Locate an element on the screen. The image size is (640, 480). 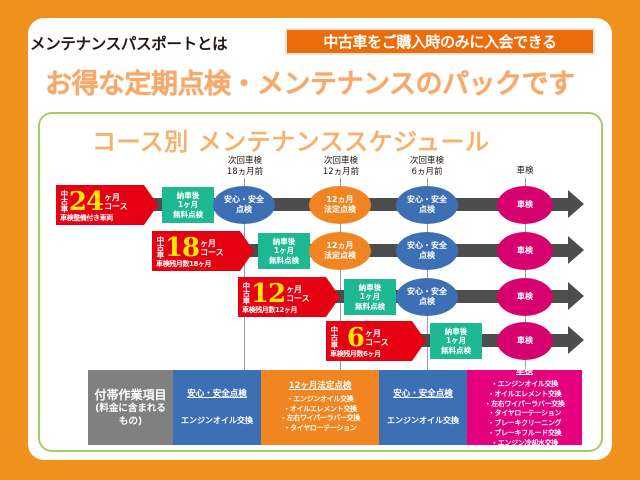
node-free-inspection-18-l3: 無料点検 is located at coordinates (284, 260).